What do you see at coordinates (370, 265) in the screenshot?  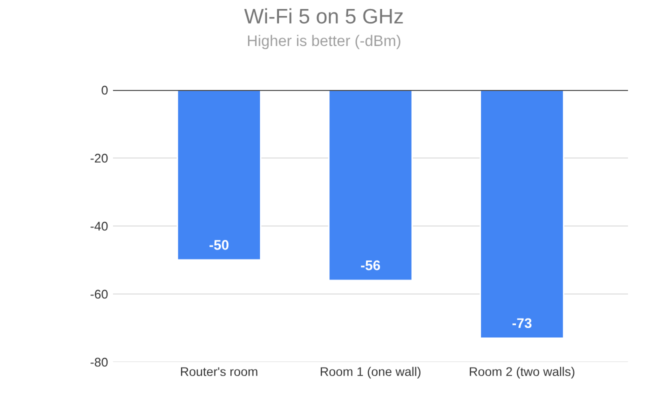 I see `data-label: -56` at bounding box center [370, 265].